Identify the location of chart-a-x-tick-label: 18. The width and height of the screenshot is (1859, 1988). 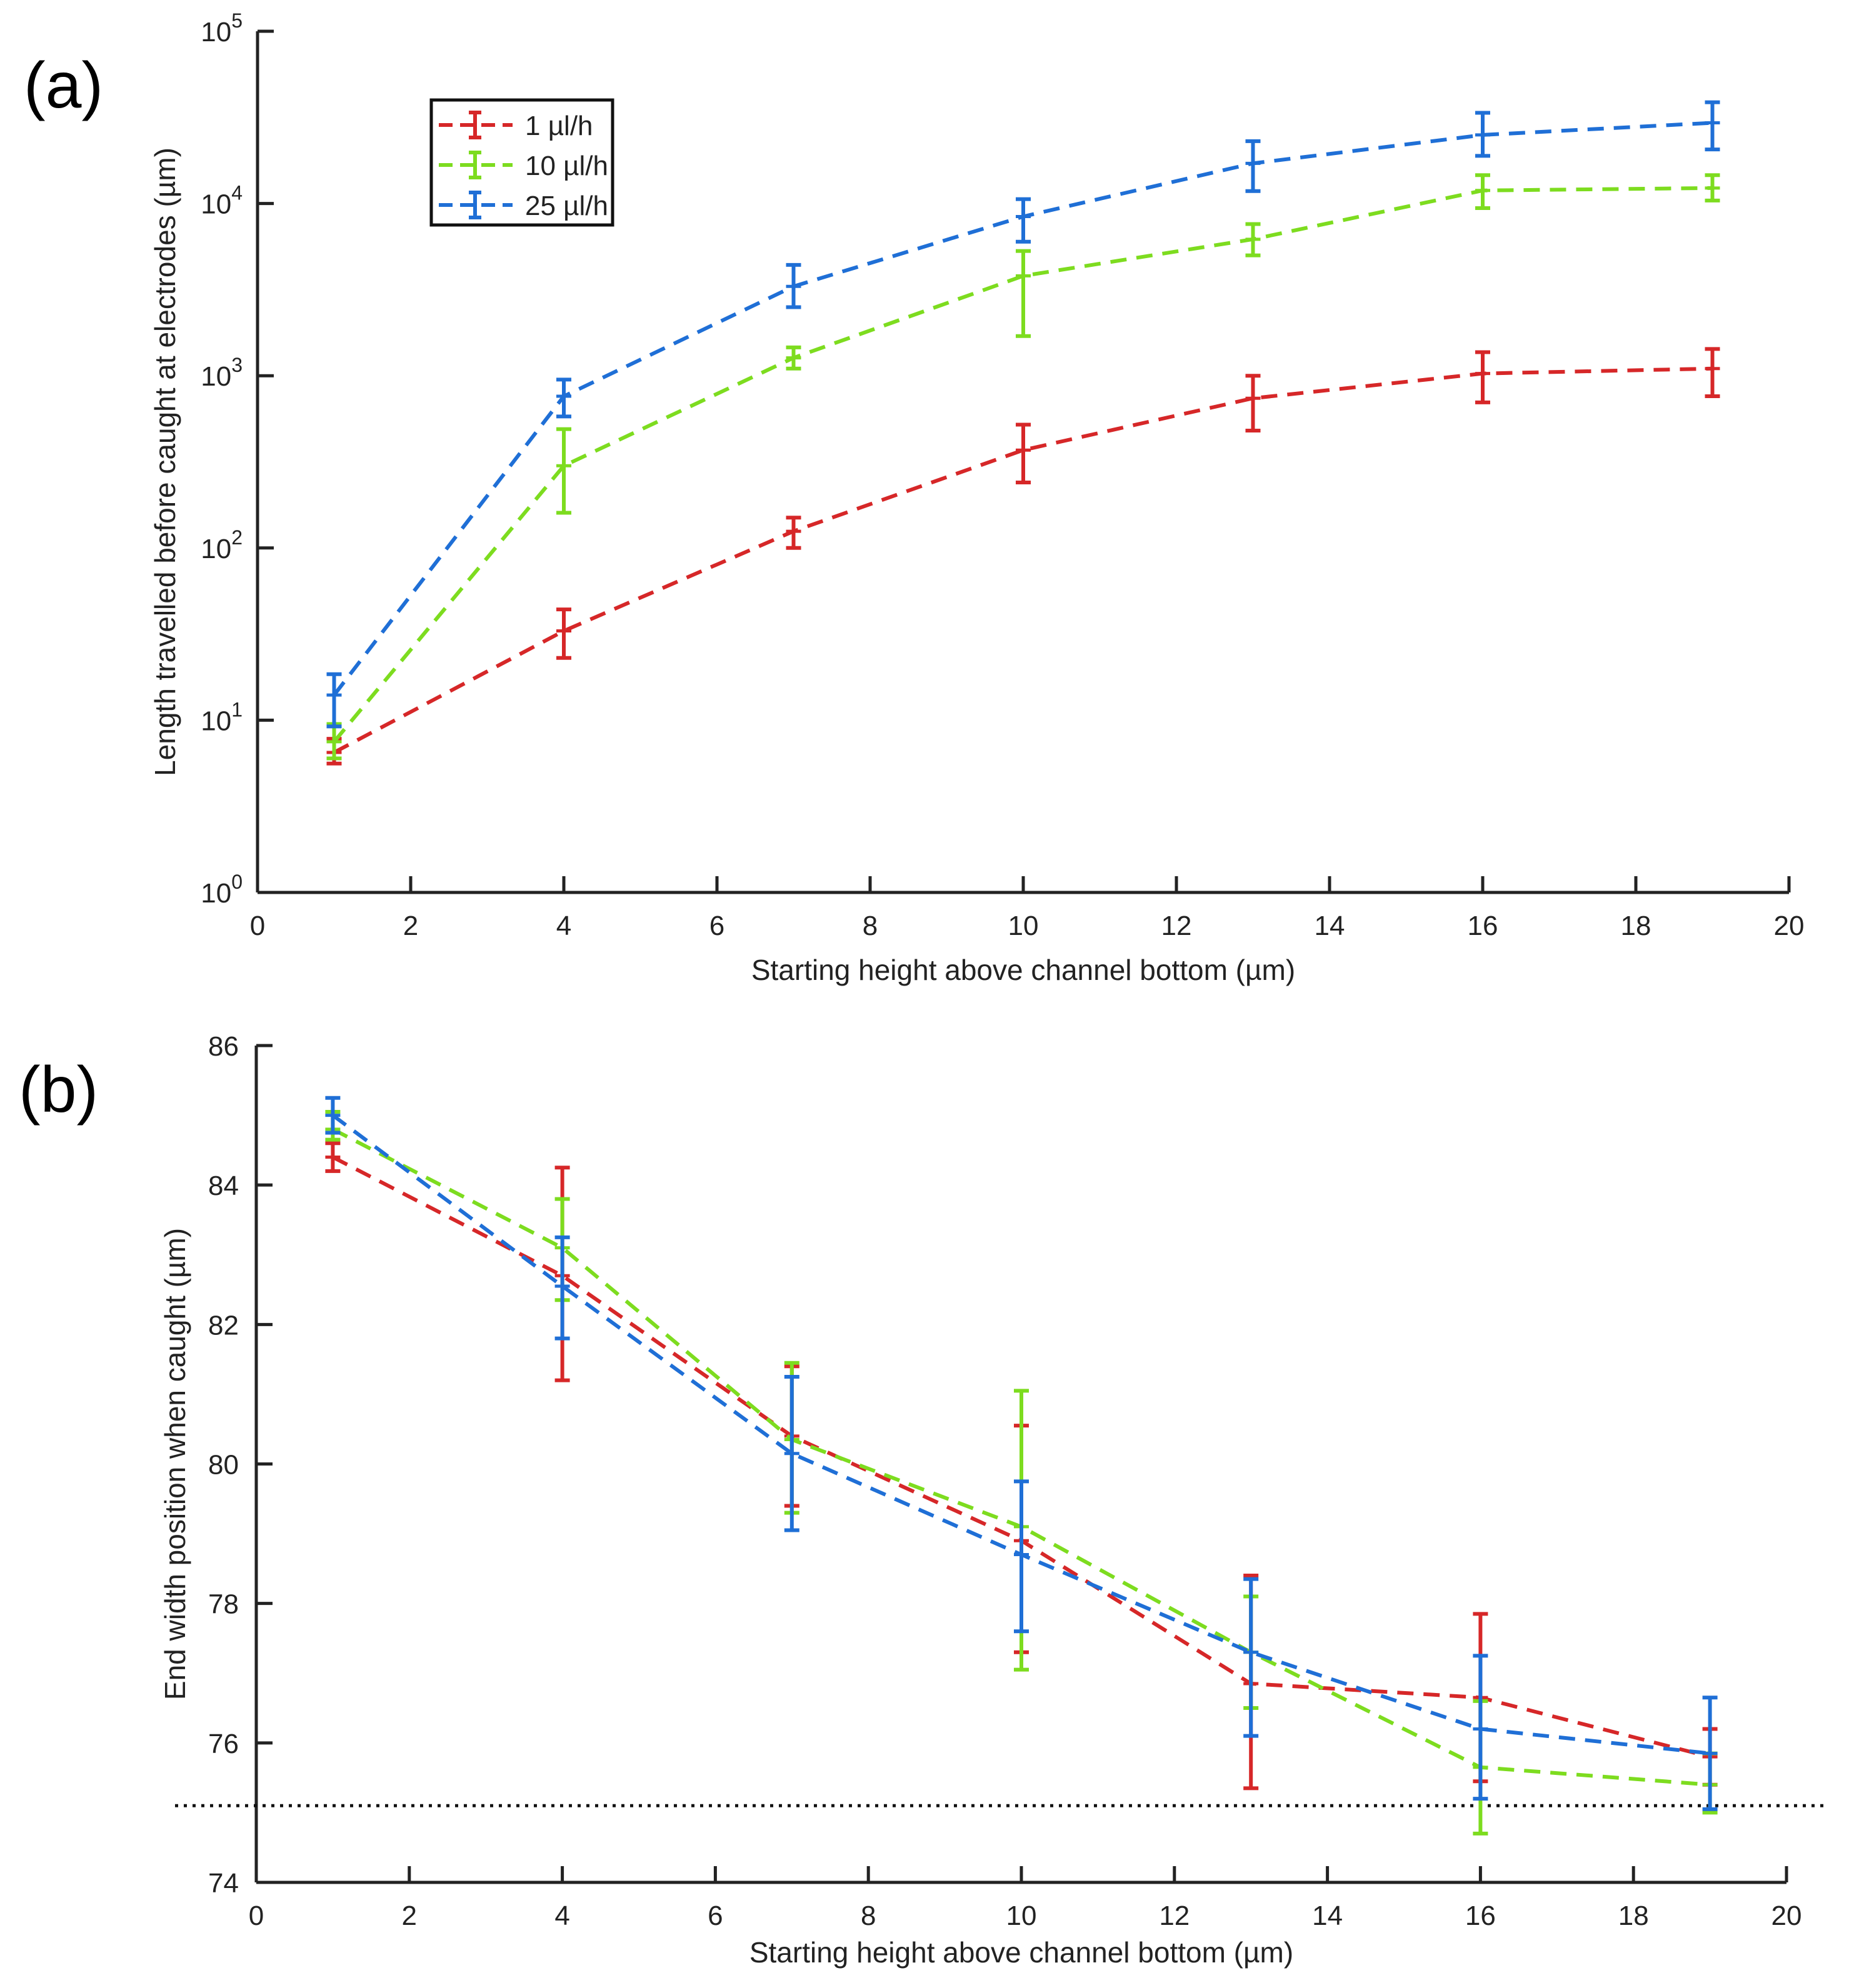
(1636, 926).